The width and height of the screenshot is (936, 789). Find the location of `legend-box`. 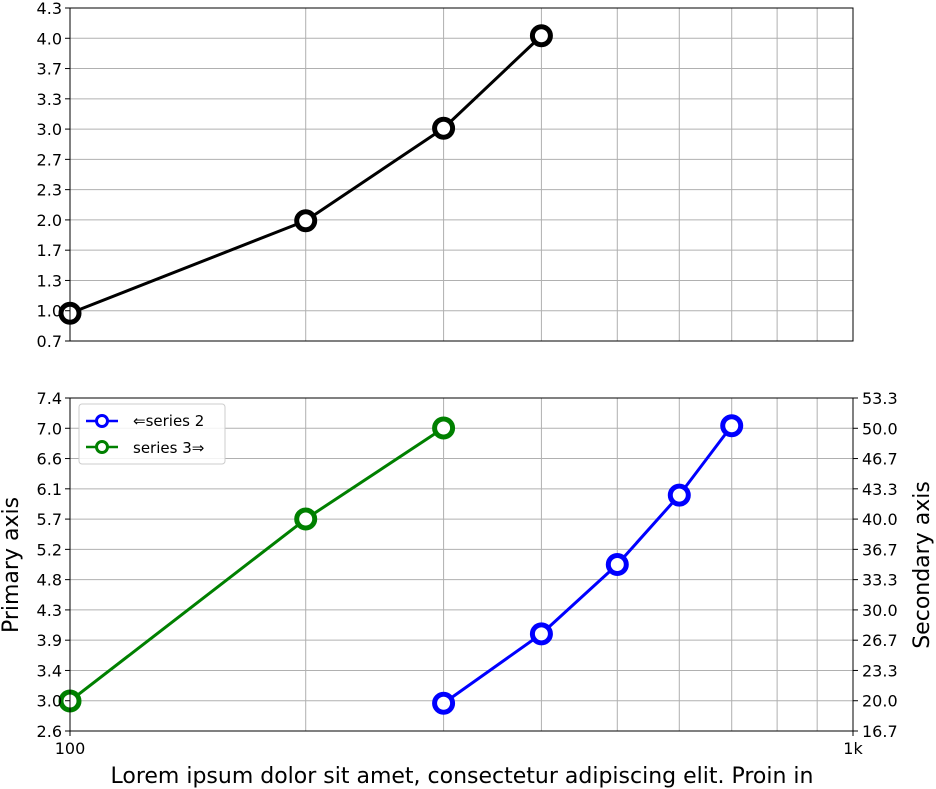

legend-box is located at coordinates (152, 434).